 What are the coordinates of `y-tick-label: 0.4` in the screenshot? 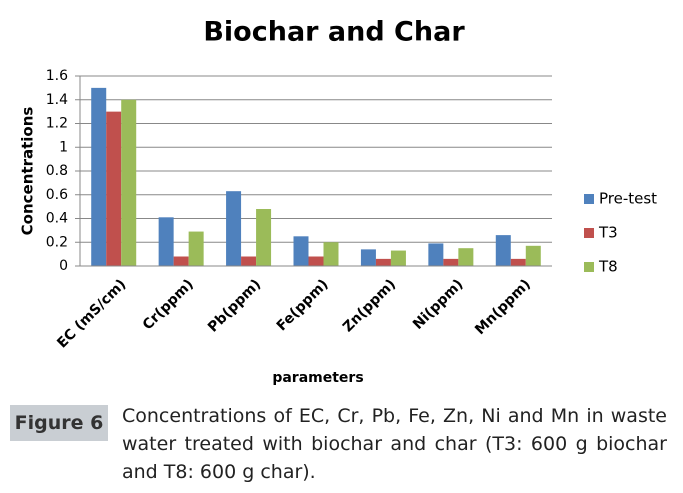 It's located at (57, 219).